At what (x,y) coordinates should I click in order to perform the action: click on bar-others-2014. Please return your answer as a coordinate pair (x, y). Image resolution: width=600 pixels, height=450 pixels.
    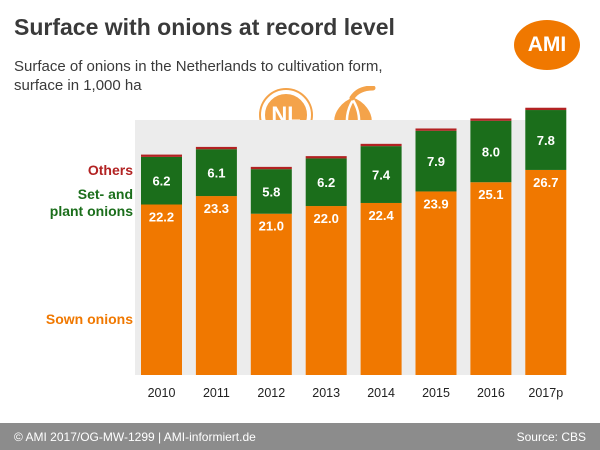
    Looking at the image, I should click on (381, 145).